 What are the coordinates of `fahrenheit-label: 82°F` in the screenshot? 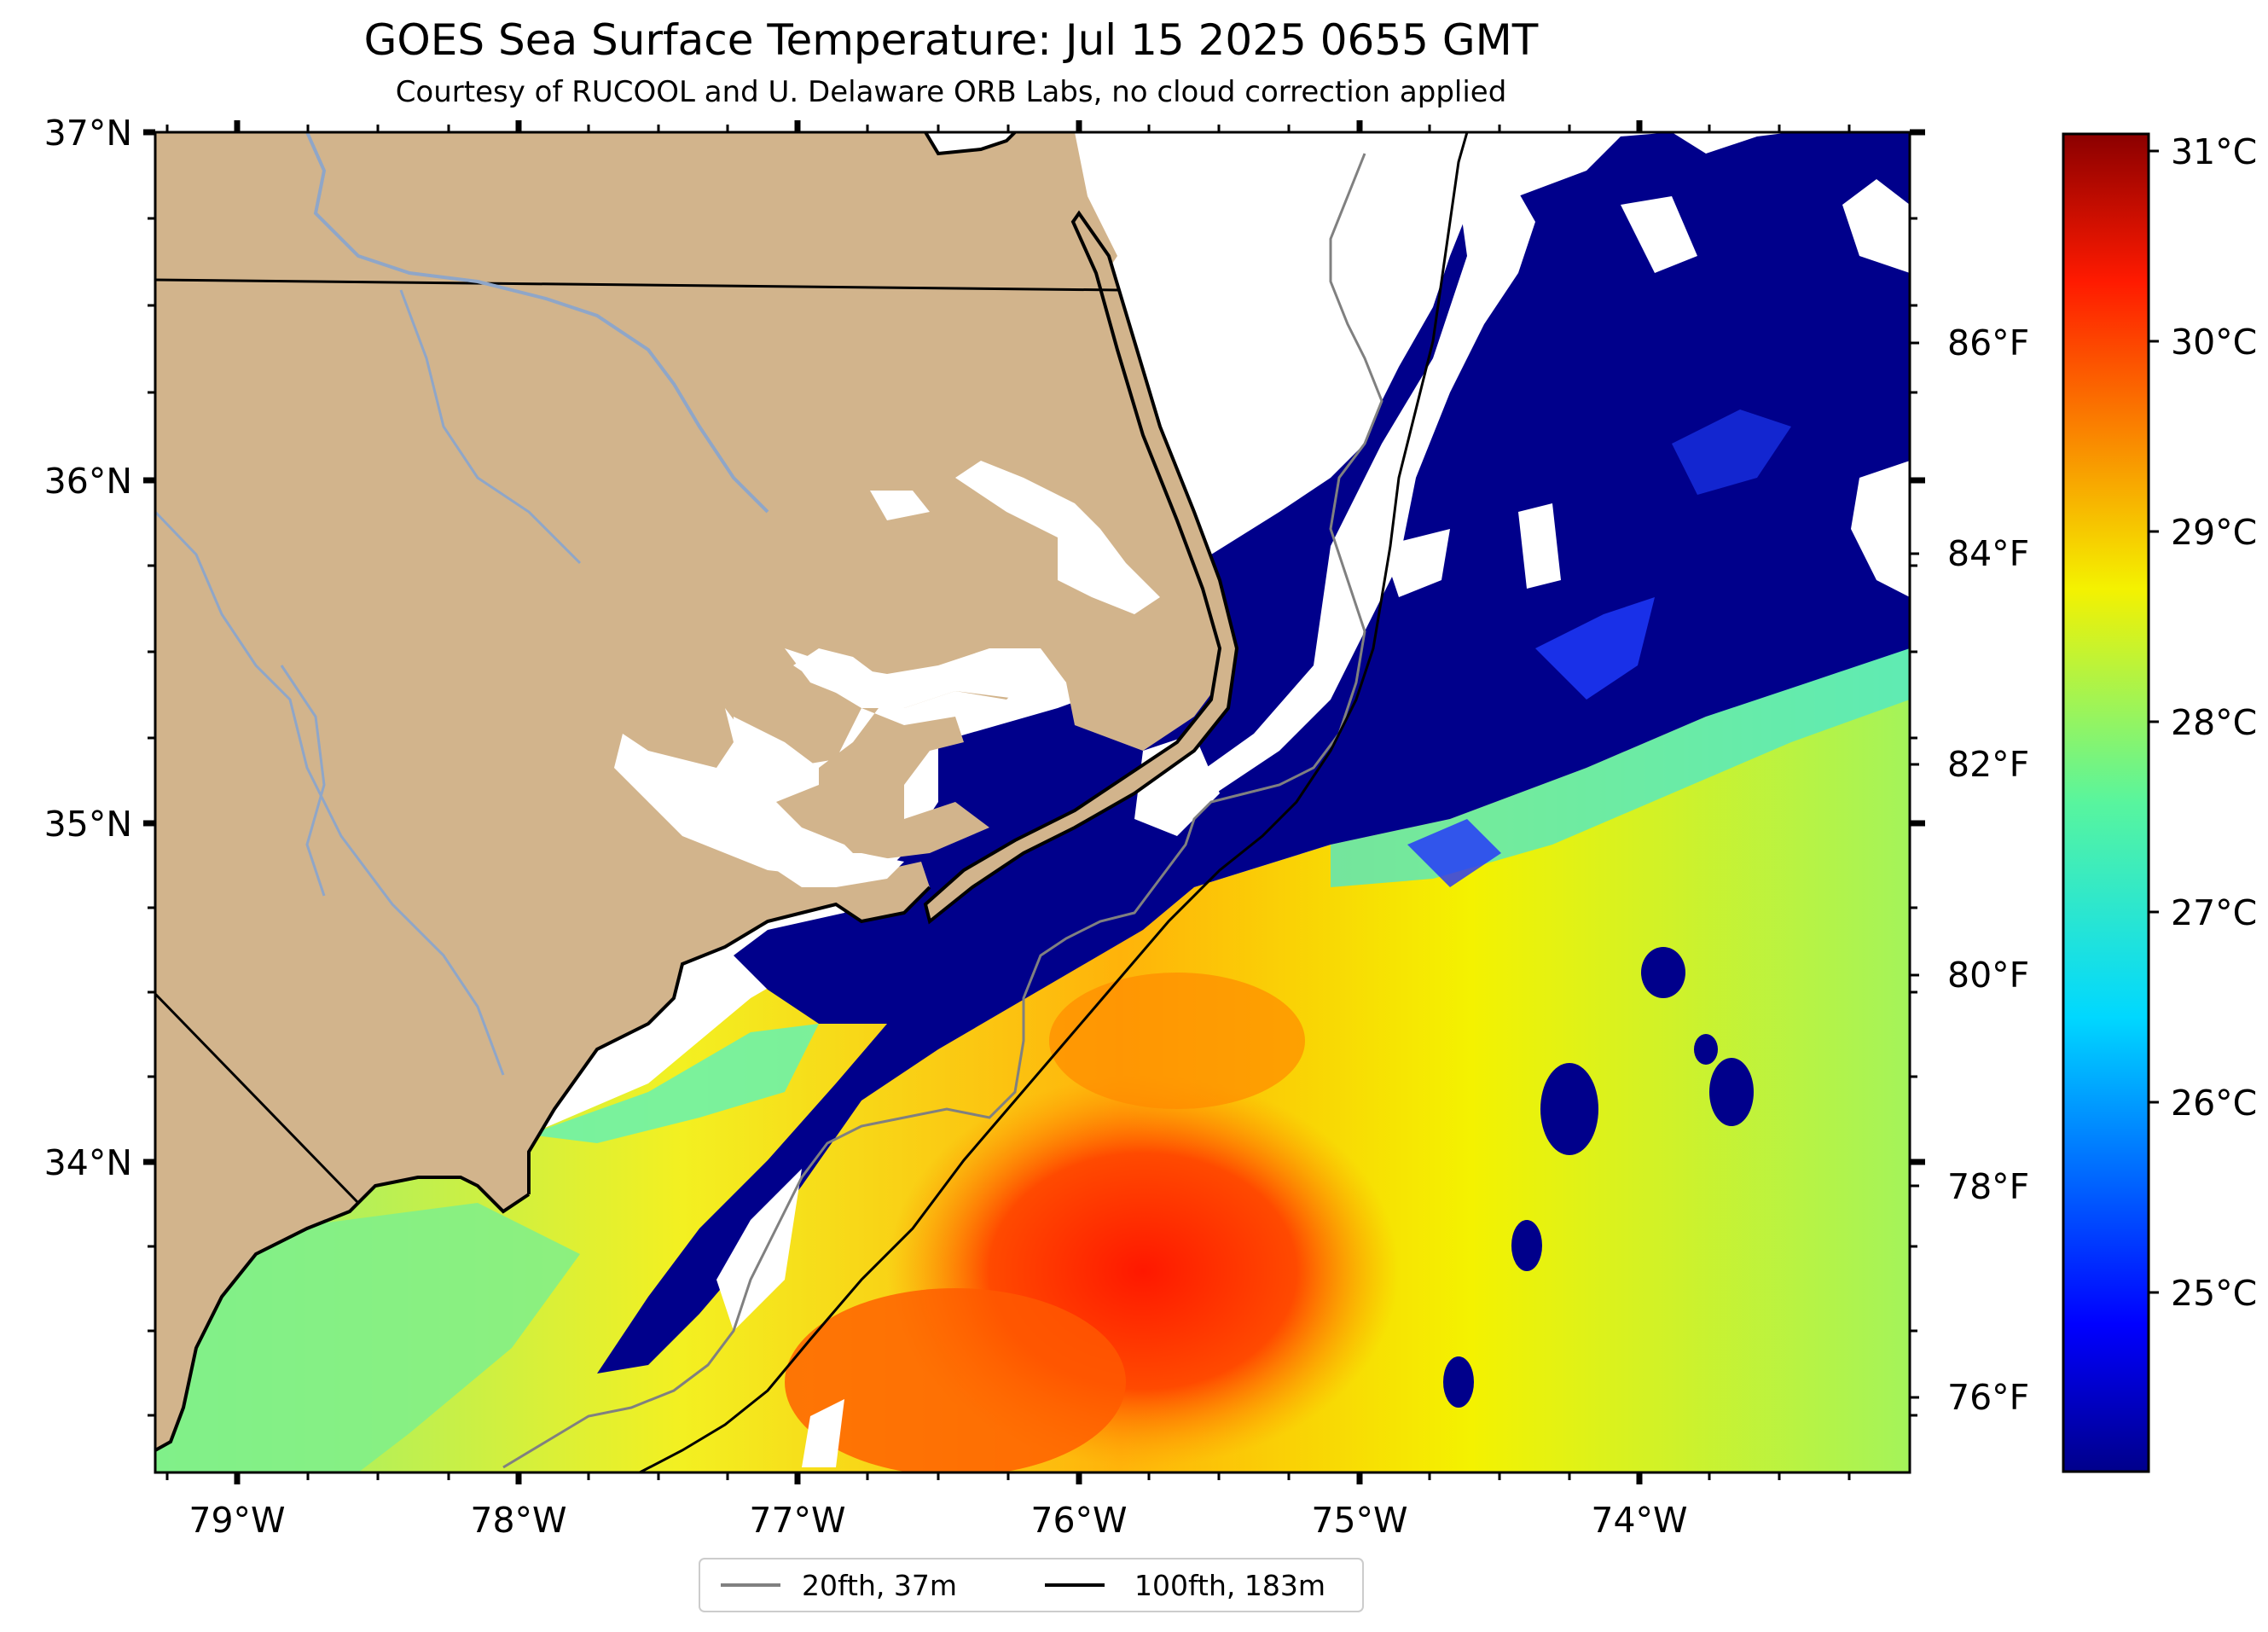 It's located at (1988, 764).